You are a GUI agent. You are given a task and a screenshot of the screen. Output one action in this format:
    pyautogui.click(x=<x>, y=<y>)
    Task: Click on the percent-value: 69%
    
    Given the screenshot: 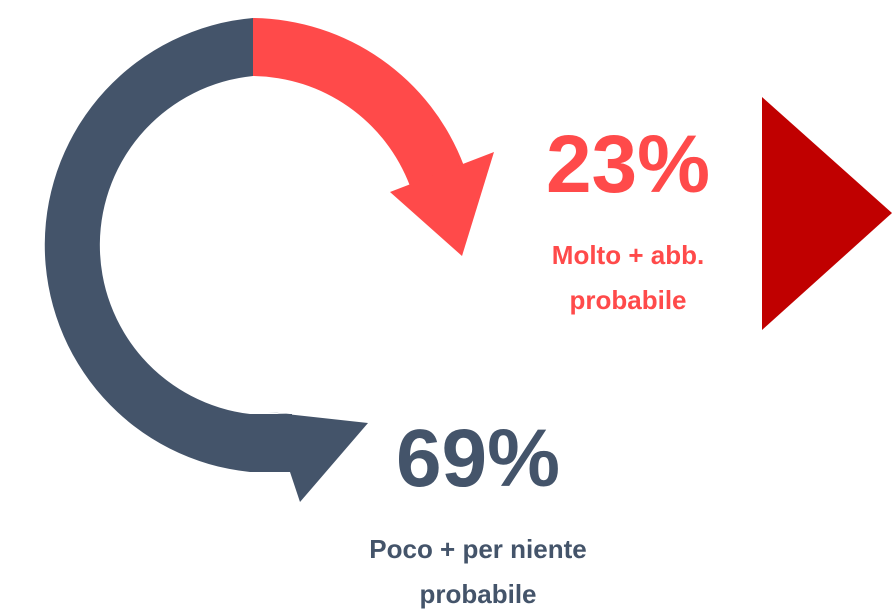 What is the action you would take?
    pyautogui.click(x=478, y=458)
    